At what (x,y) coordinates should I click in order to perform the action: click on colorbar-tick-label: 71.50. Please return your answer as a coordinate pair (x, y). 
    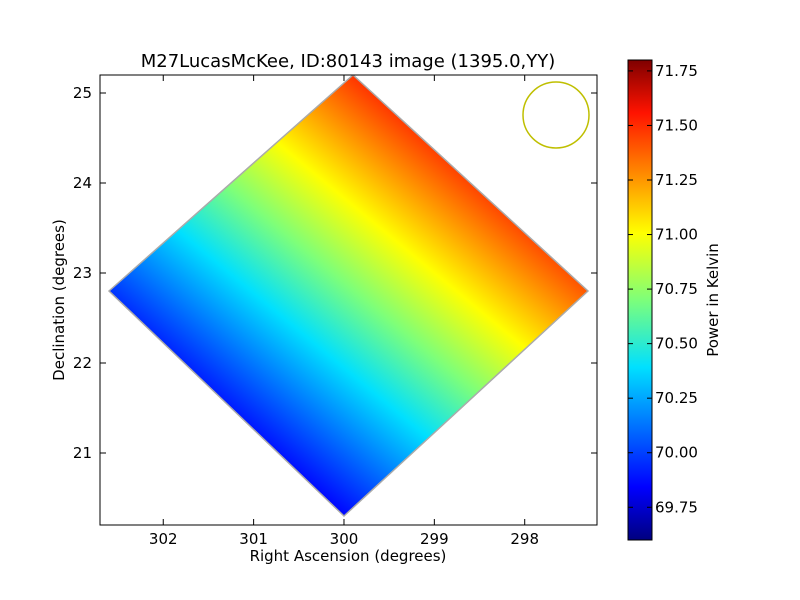
    Looking at the image, I should click on (676, 125).